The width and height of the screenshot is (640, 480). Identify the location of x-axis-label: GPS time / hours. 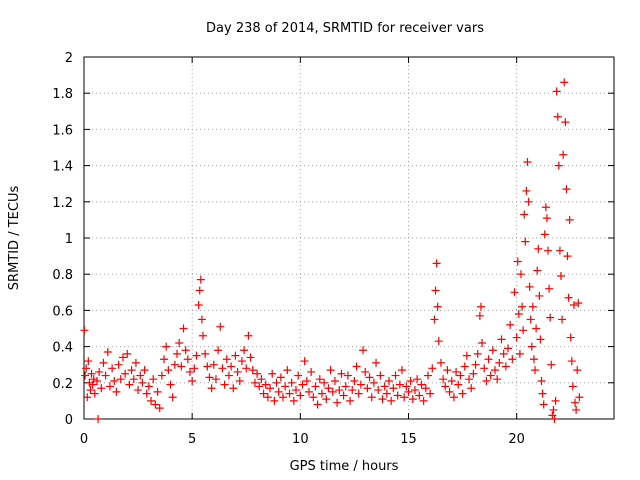
(344, 466).